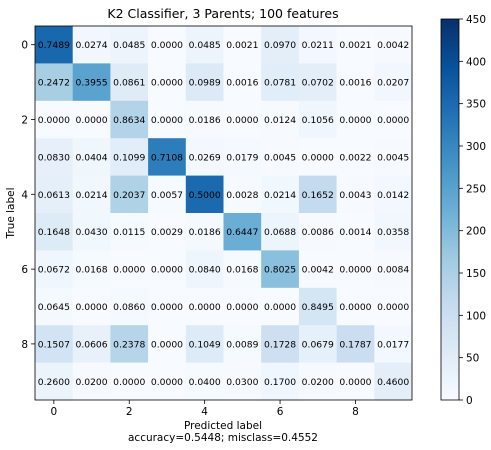 Image resolution: width=491 pixels, height=450 pixels. What do you see at coordinates (476, 189) in the screenshot?
I see `colorbar-tick-label: 250` at bounding box center [476, 189].